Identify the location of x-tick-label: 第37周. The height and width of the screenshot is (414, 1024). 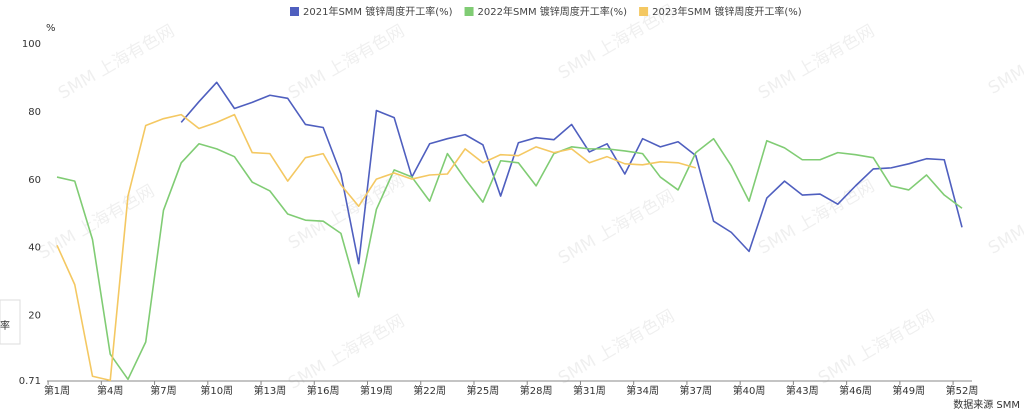
(695, 390).